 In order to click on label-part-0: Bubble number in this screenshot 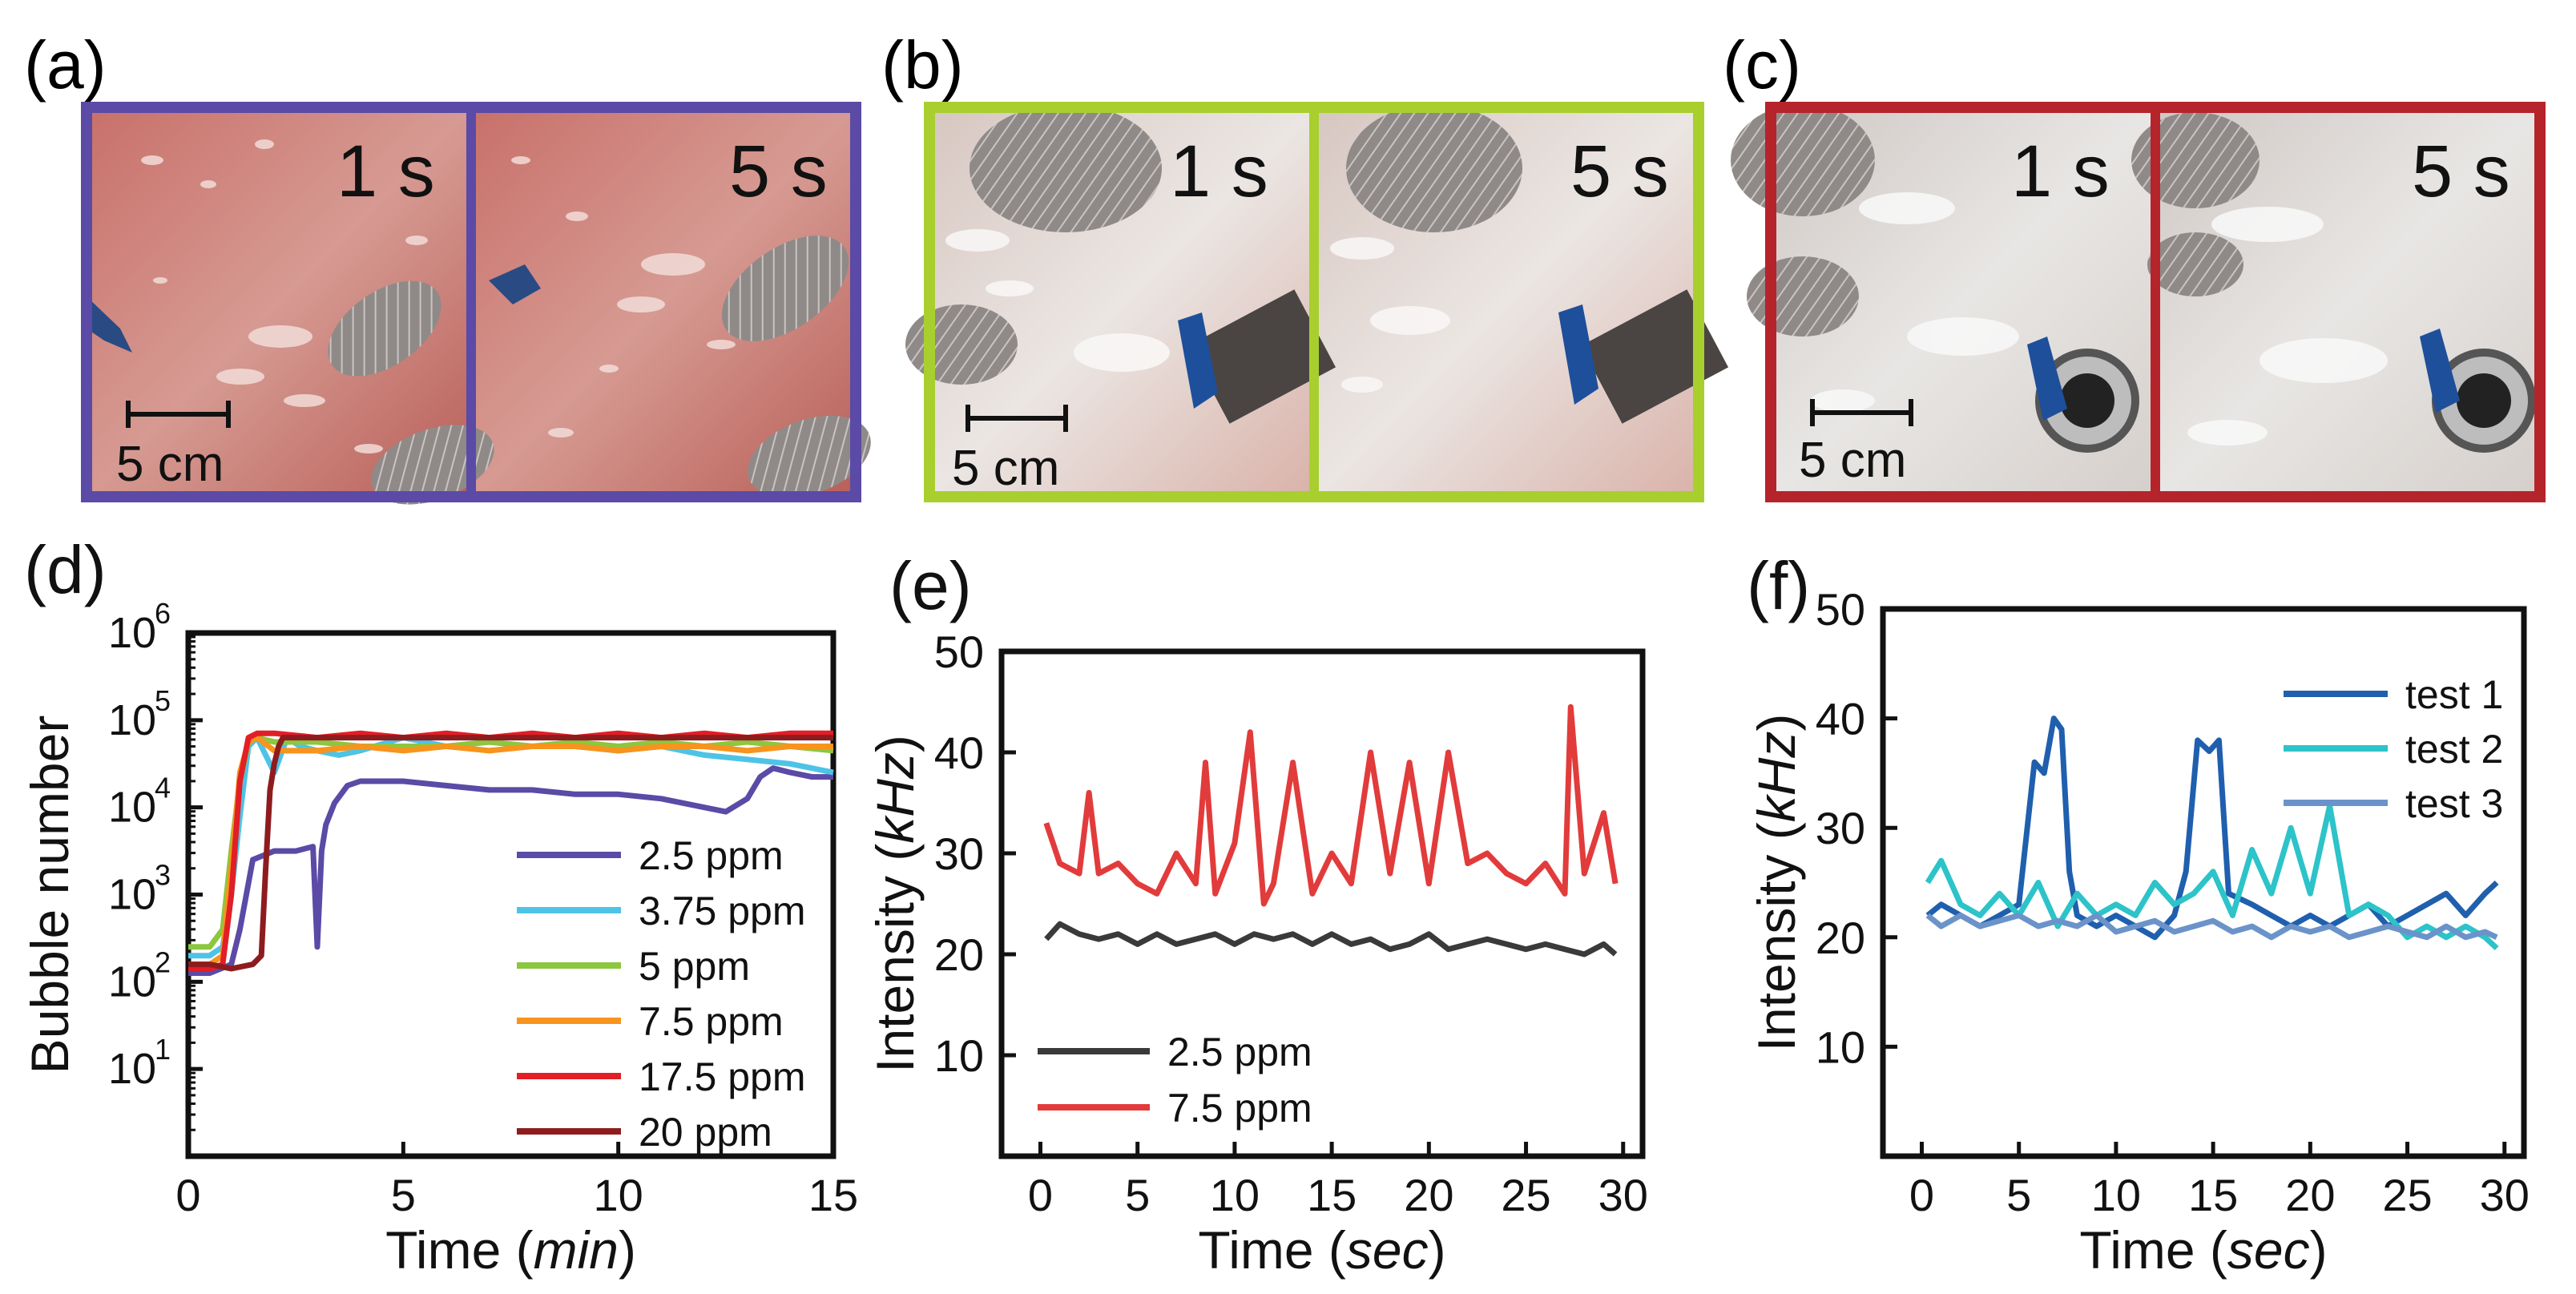, I will do `click(49, 895)`.